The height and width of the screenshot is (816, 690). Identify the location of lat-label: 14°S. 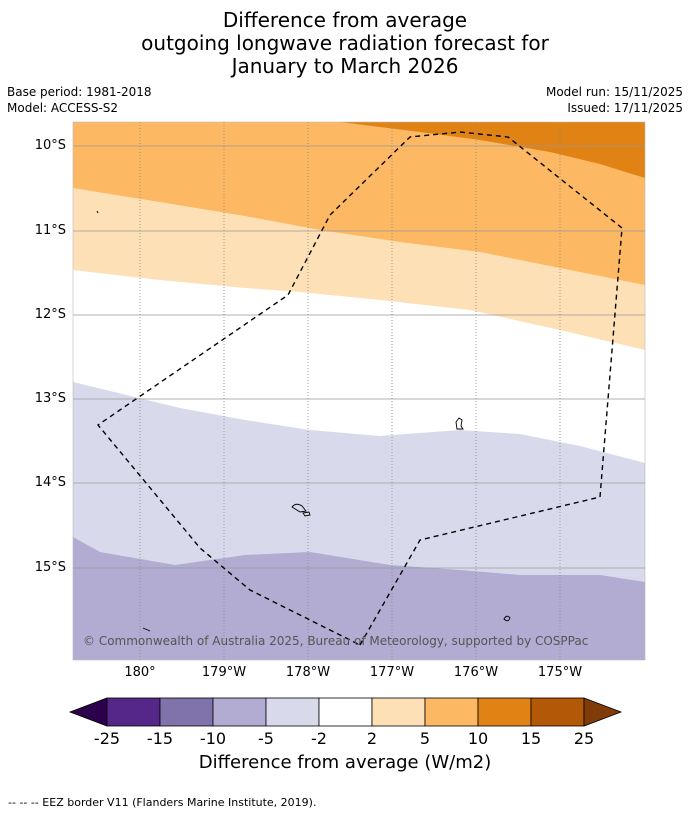
(50, 482).